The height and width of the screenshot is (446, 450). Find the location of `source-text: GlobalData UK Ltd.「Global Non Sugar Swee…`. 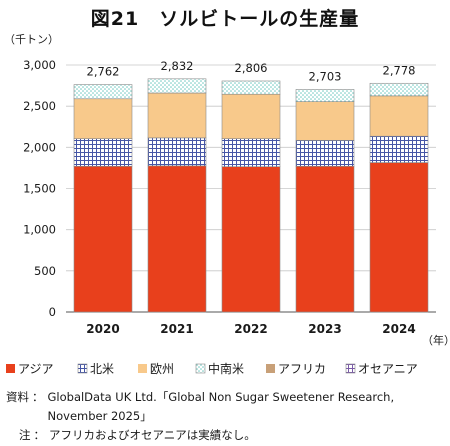

source-text: GlobalData UK Ltd.「Global Non Sugar Swee… is located at coordinates (221, 406).